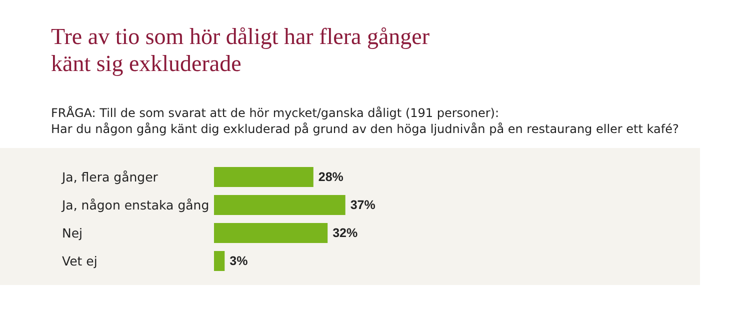  What do you see at coordinates (135, 205) in the screenshot?
I see `y-tick-label: Ja, någon enstaka gång` at bounding box center [135, 205].